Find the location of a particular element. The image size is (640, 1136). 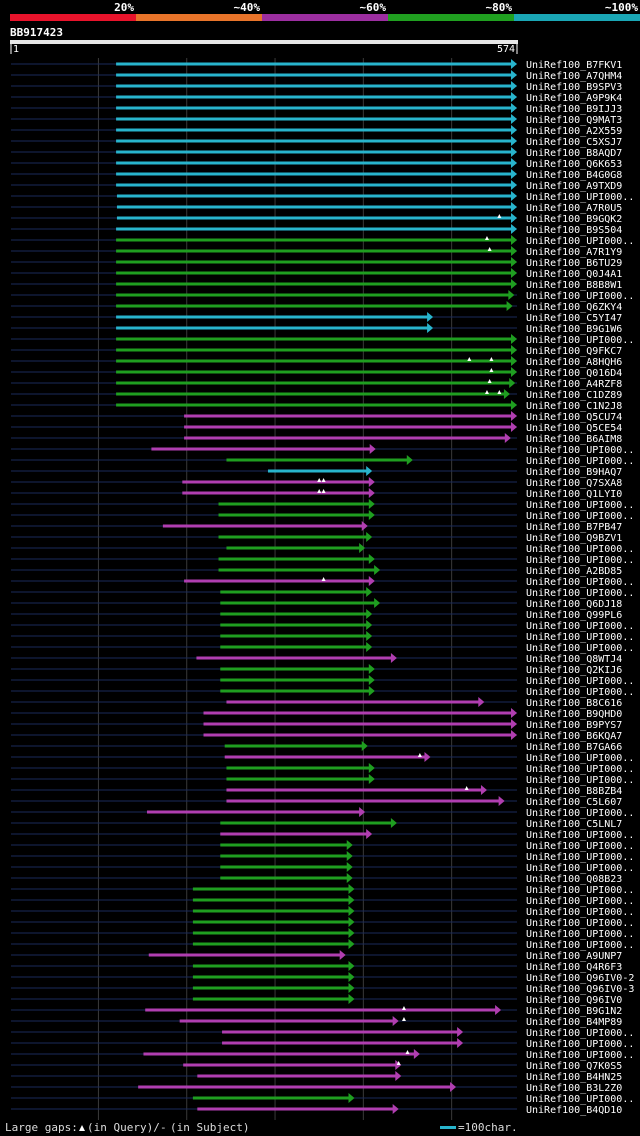

hit-label: UniRef100_Q96IV0-3 is located at coordinates (580, 989).